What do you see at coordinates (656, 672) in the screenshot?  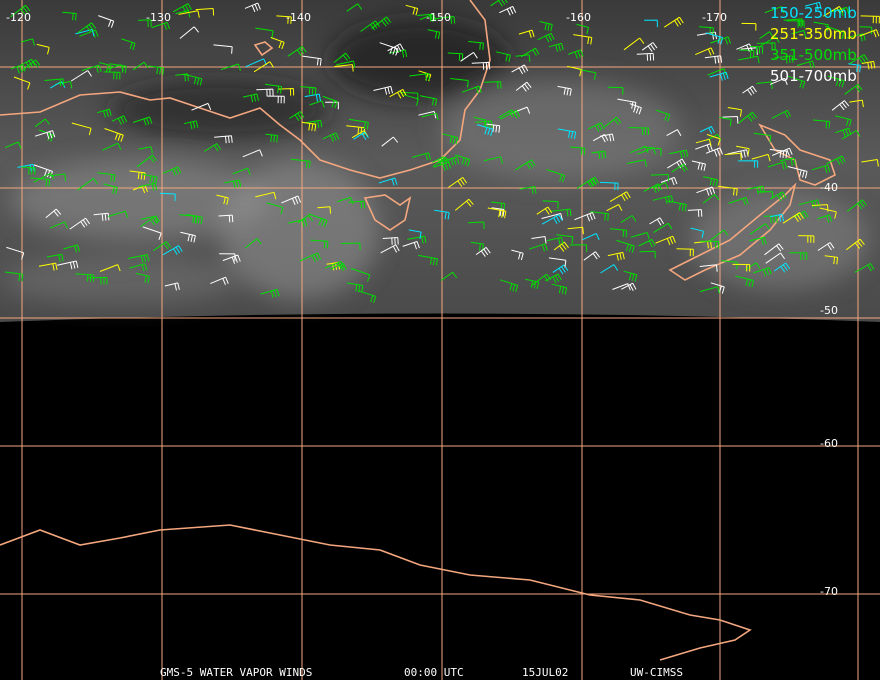 I see `source: UW-CIMSS` at bounding box center [656, 672].